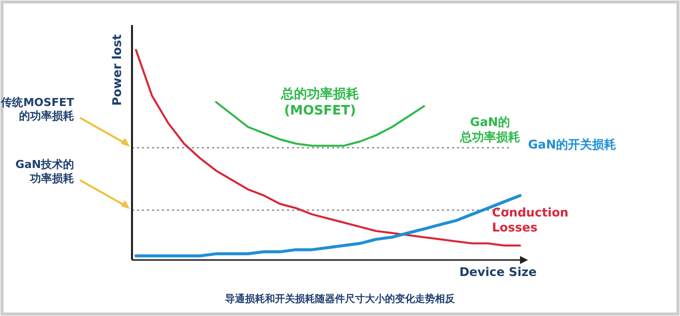  What do you see at coordinates (489, 129) in the screenshot?
I see `annotation: GaN的总功率损耗` at bounding box center [489, 129].